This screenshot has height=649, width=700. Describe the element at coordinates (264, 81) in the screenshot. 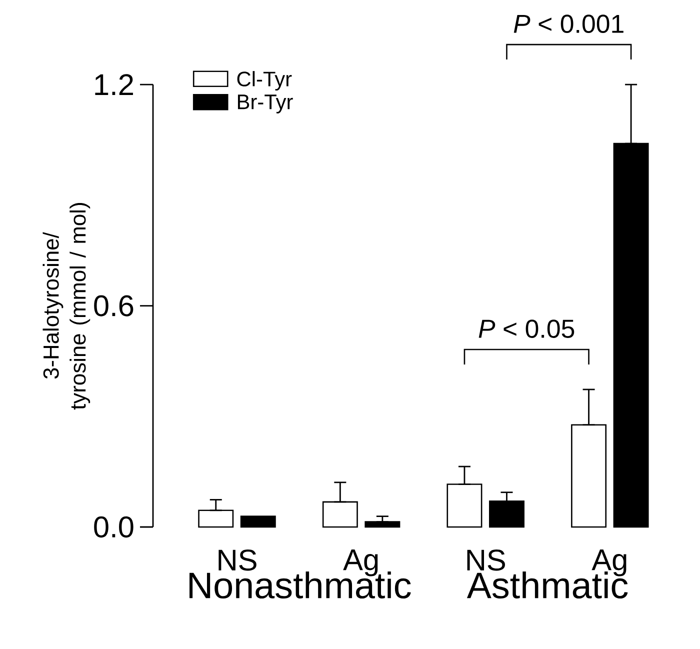

I see `legend-label: Cl-Tyr` at that location.